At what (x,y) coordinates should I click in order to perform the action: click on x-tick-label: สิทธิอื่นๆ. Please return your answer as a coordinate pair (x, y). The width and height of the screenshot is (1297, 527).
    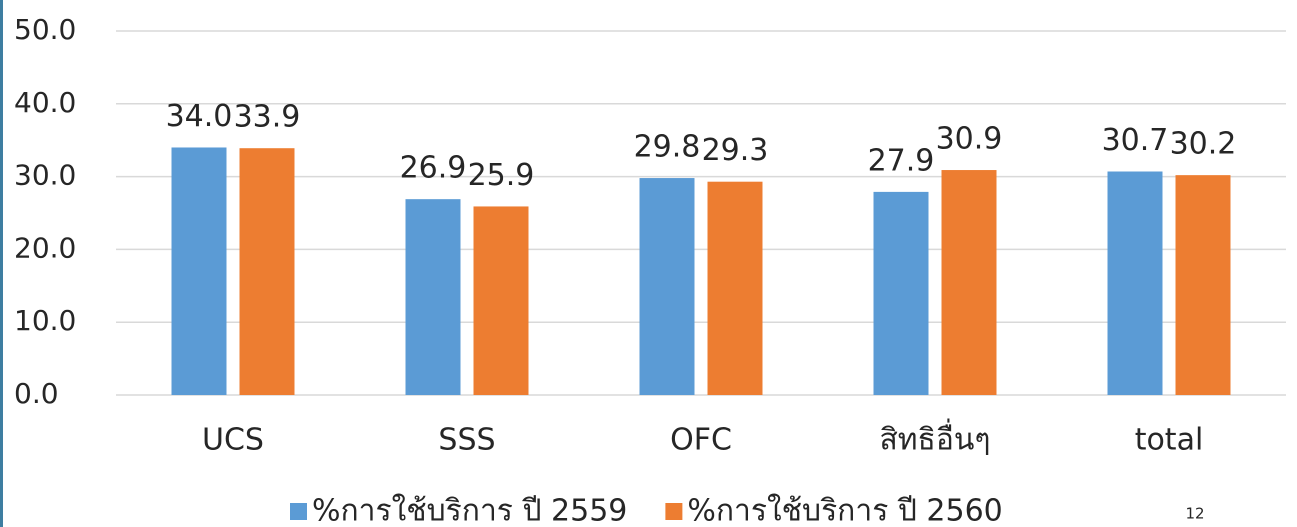
    Looking at the image, I should click on (934, 438).